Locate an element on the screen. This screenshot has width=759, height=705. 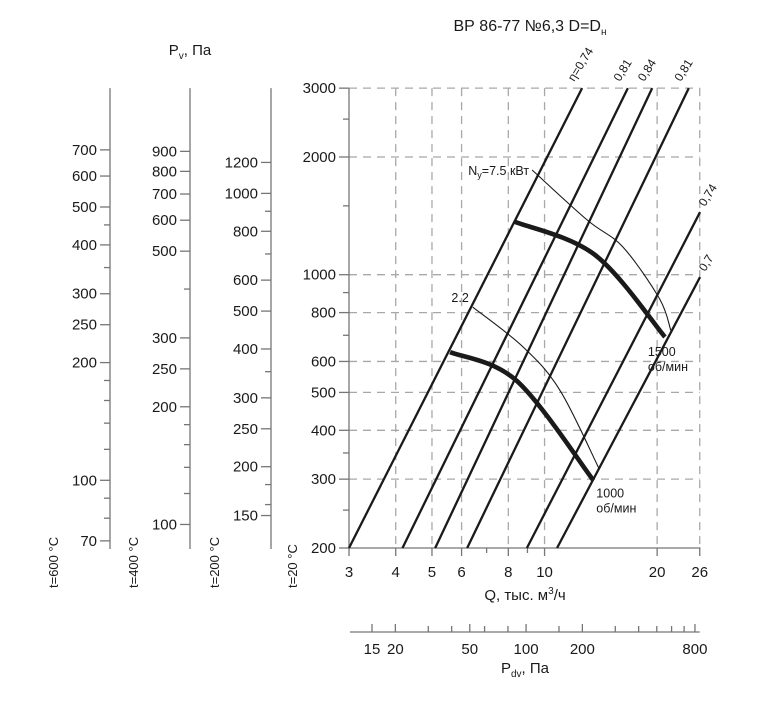
temperature-label: t=600 °C is located at coordinates (53, 562).